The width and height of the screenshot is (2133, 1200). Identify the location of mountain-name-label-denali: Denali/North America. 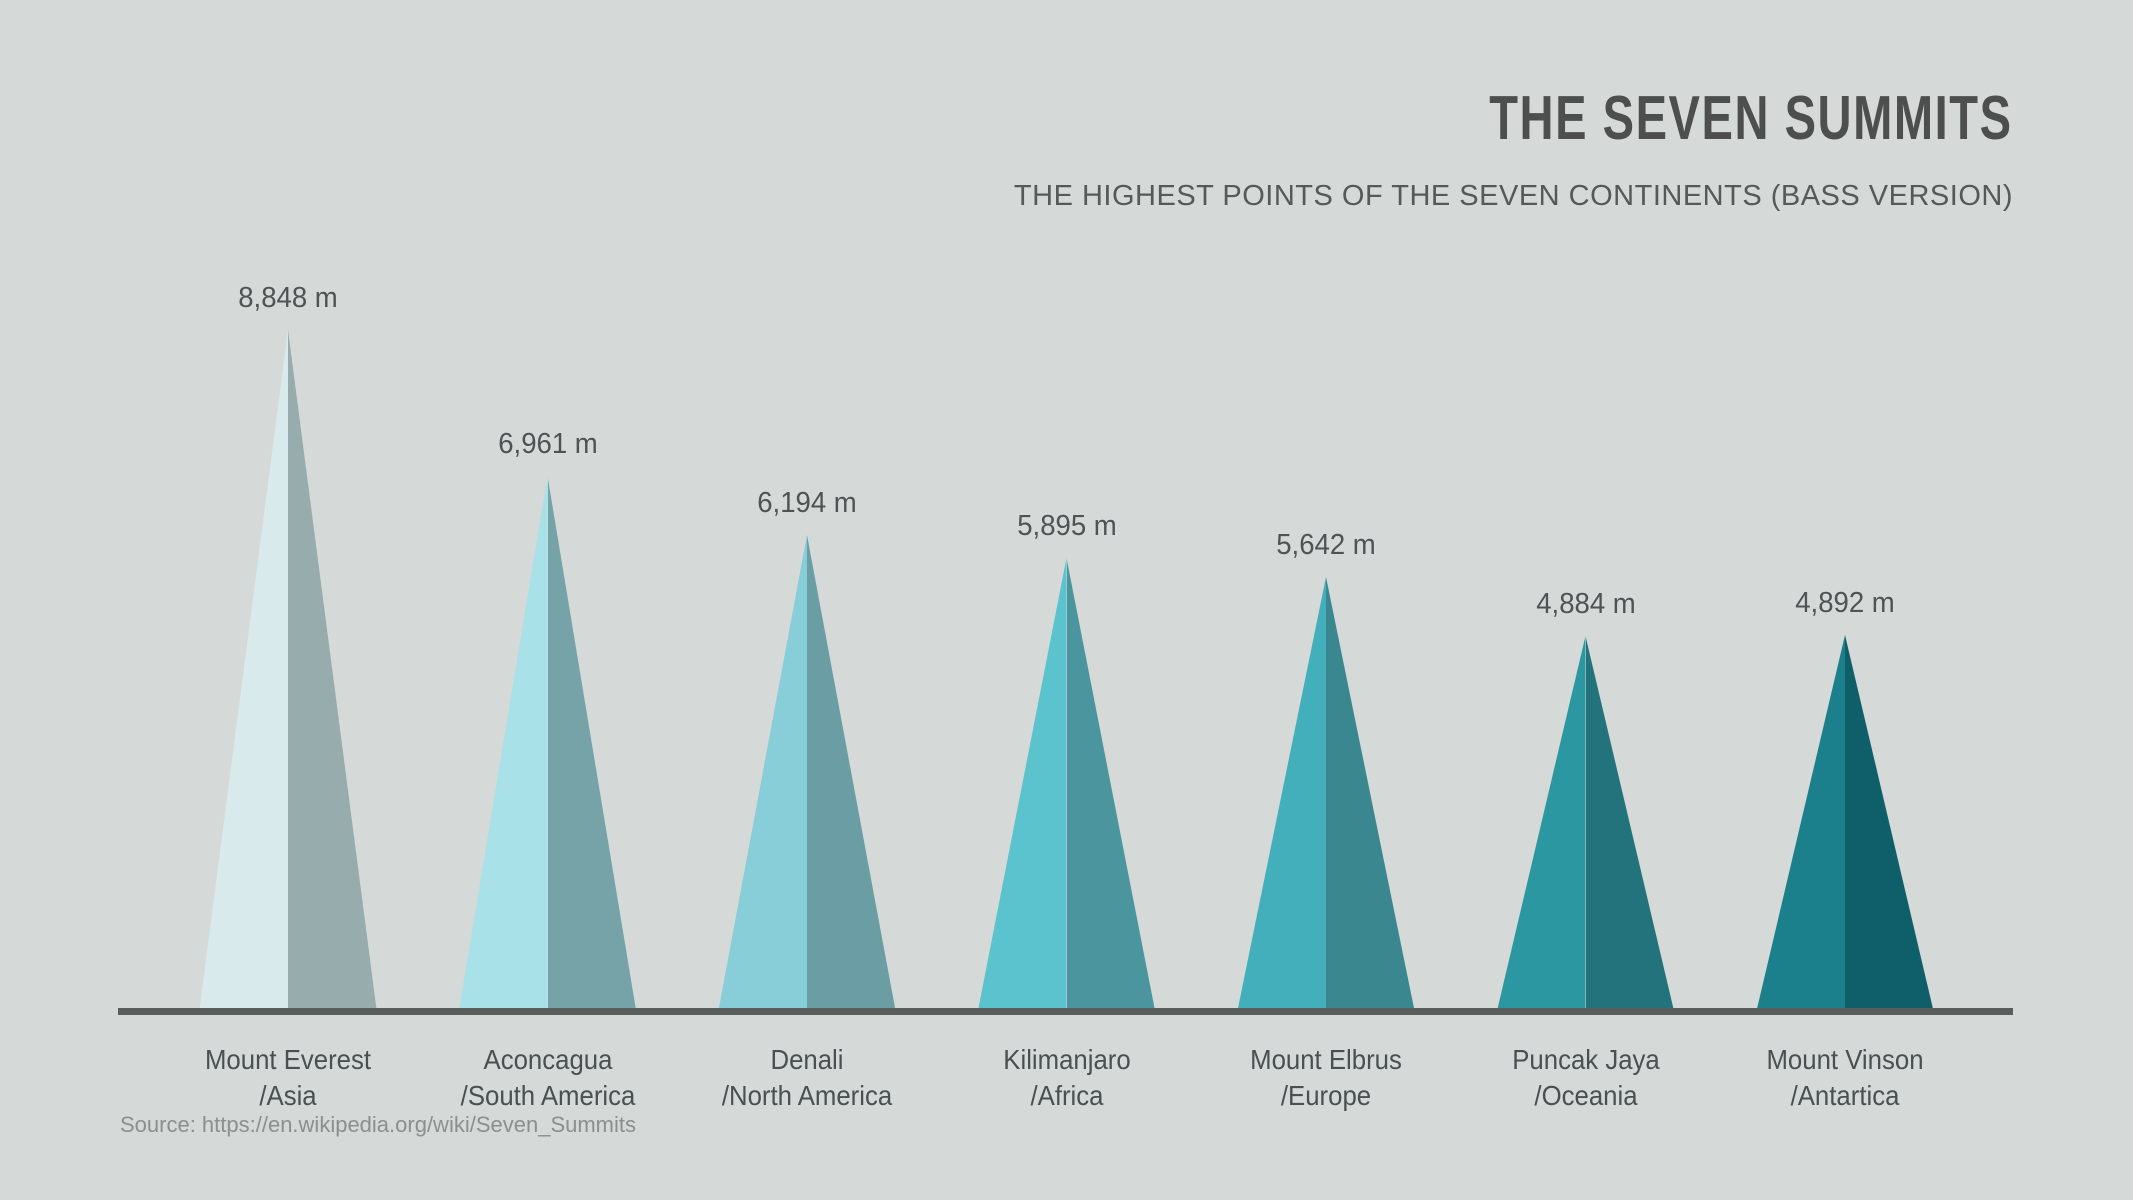
(807, 1078).